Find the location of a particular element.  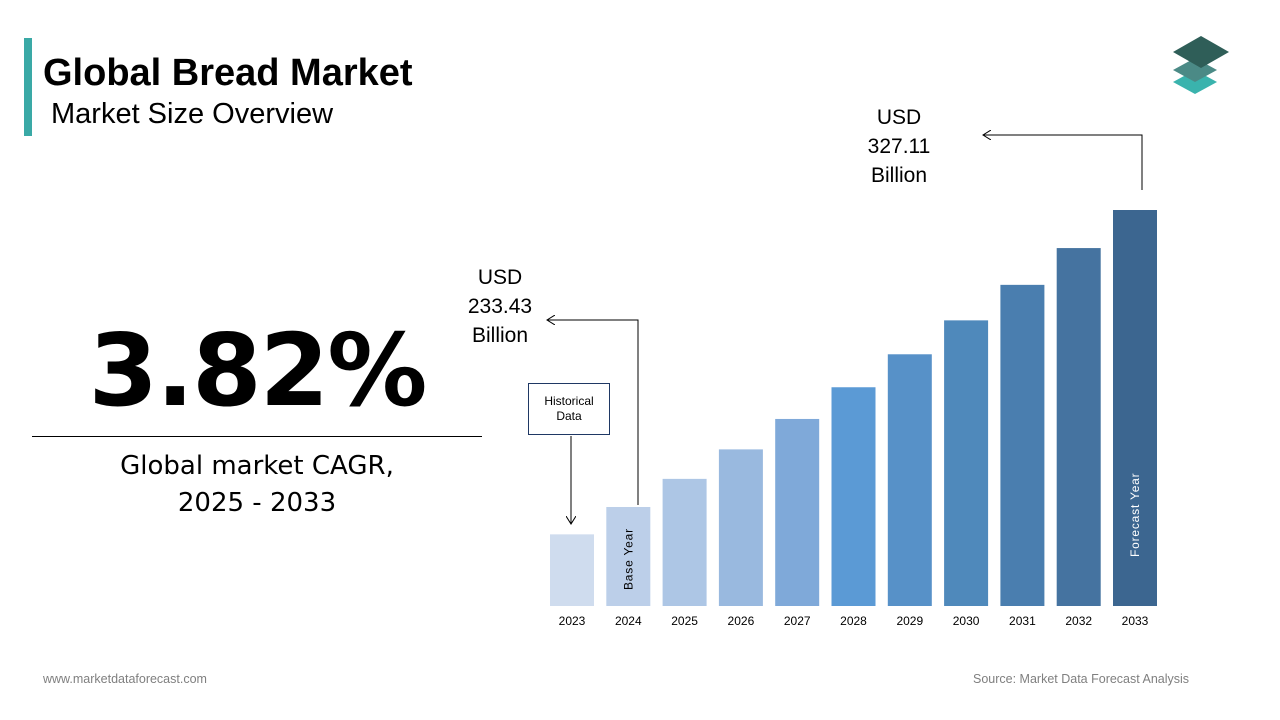

start-value: 233.43 is located at coordinates (500, 306).